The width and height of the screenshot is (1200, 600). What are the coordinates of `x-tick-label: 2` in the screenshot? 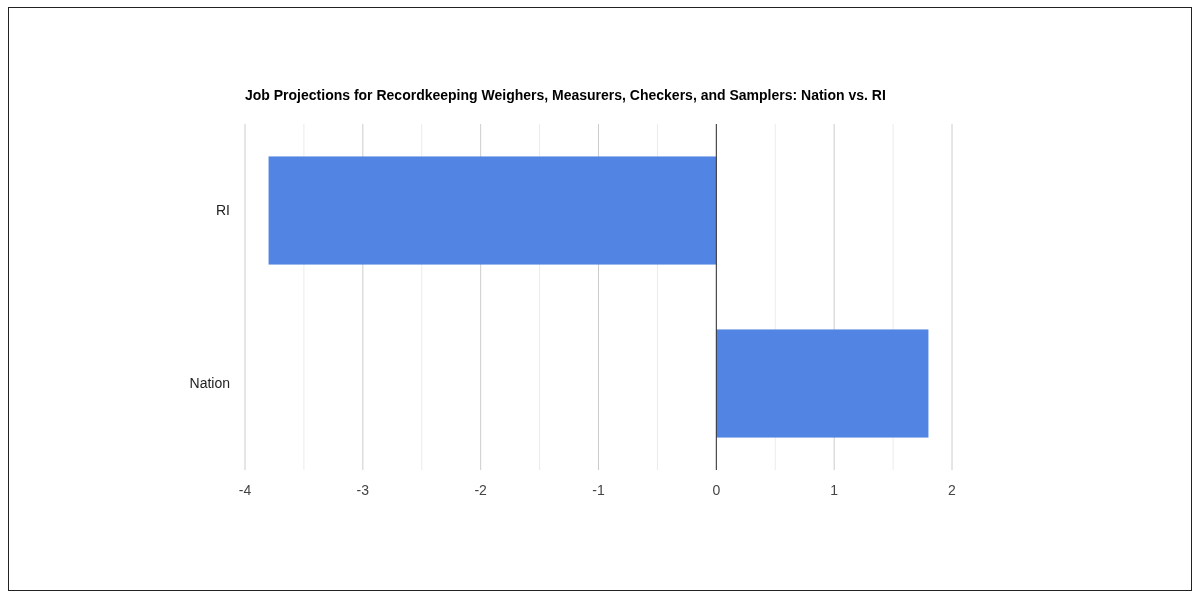 It's located at (952, 490).